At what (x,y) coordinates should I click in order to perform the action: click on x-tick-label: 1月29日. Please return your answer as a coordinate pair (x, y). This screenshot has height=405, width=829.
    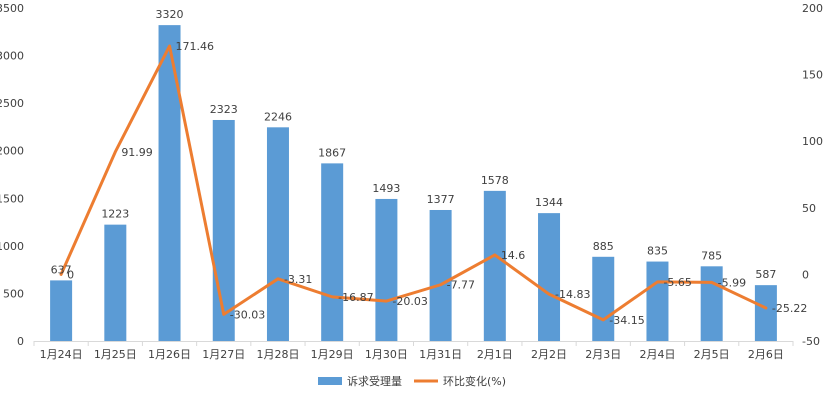
    Looking at the image, I should click on (332, 354).